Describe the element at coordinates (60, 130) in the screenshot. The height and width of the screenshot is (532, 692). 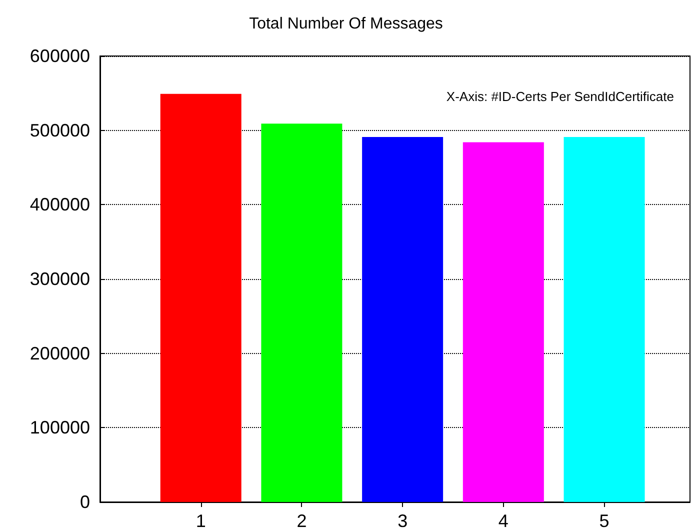
I see `y-tick-label: 500000` at that location.